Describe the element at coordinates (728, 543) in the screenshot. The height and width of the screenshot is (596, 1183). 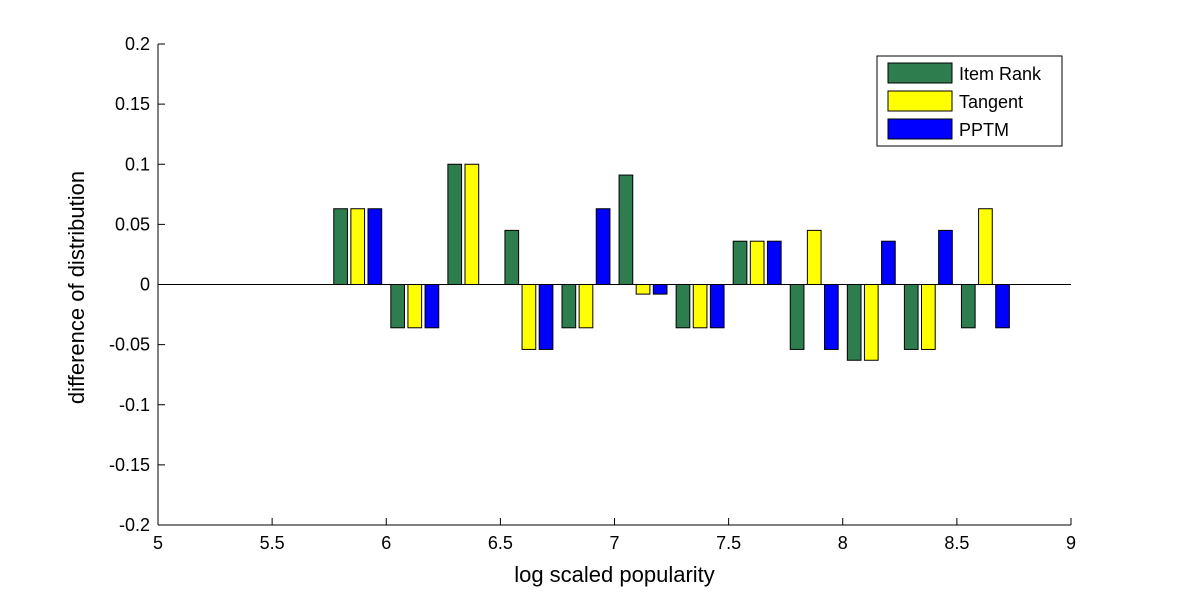
I see `x-tick-label: 7.5` at that location.